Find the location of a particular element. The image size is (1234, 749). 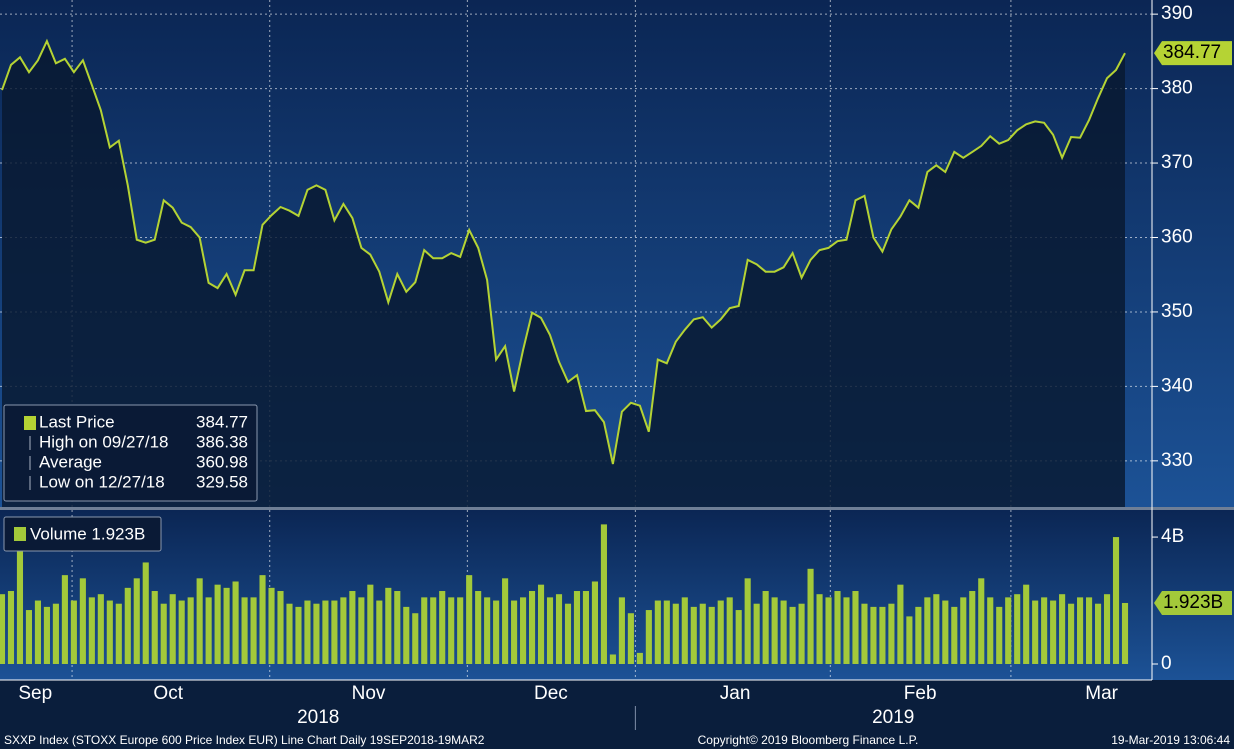

y-tick-label: 380 is located at coordinates (1177, 88).